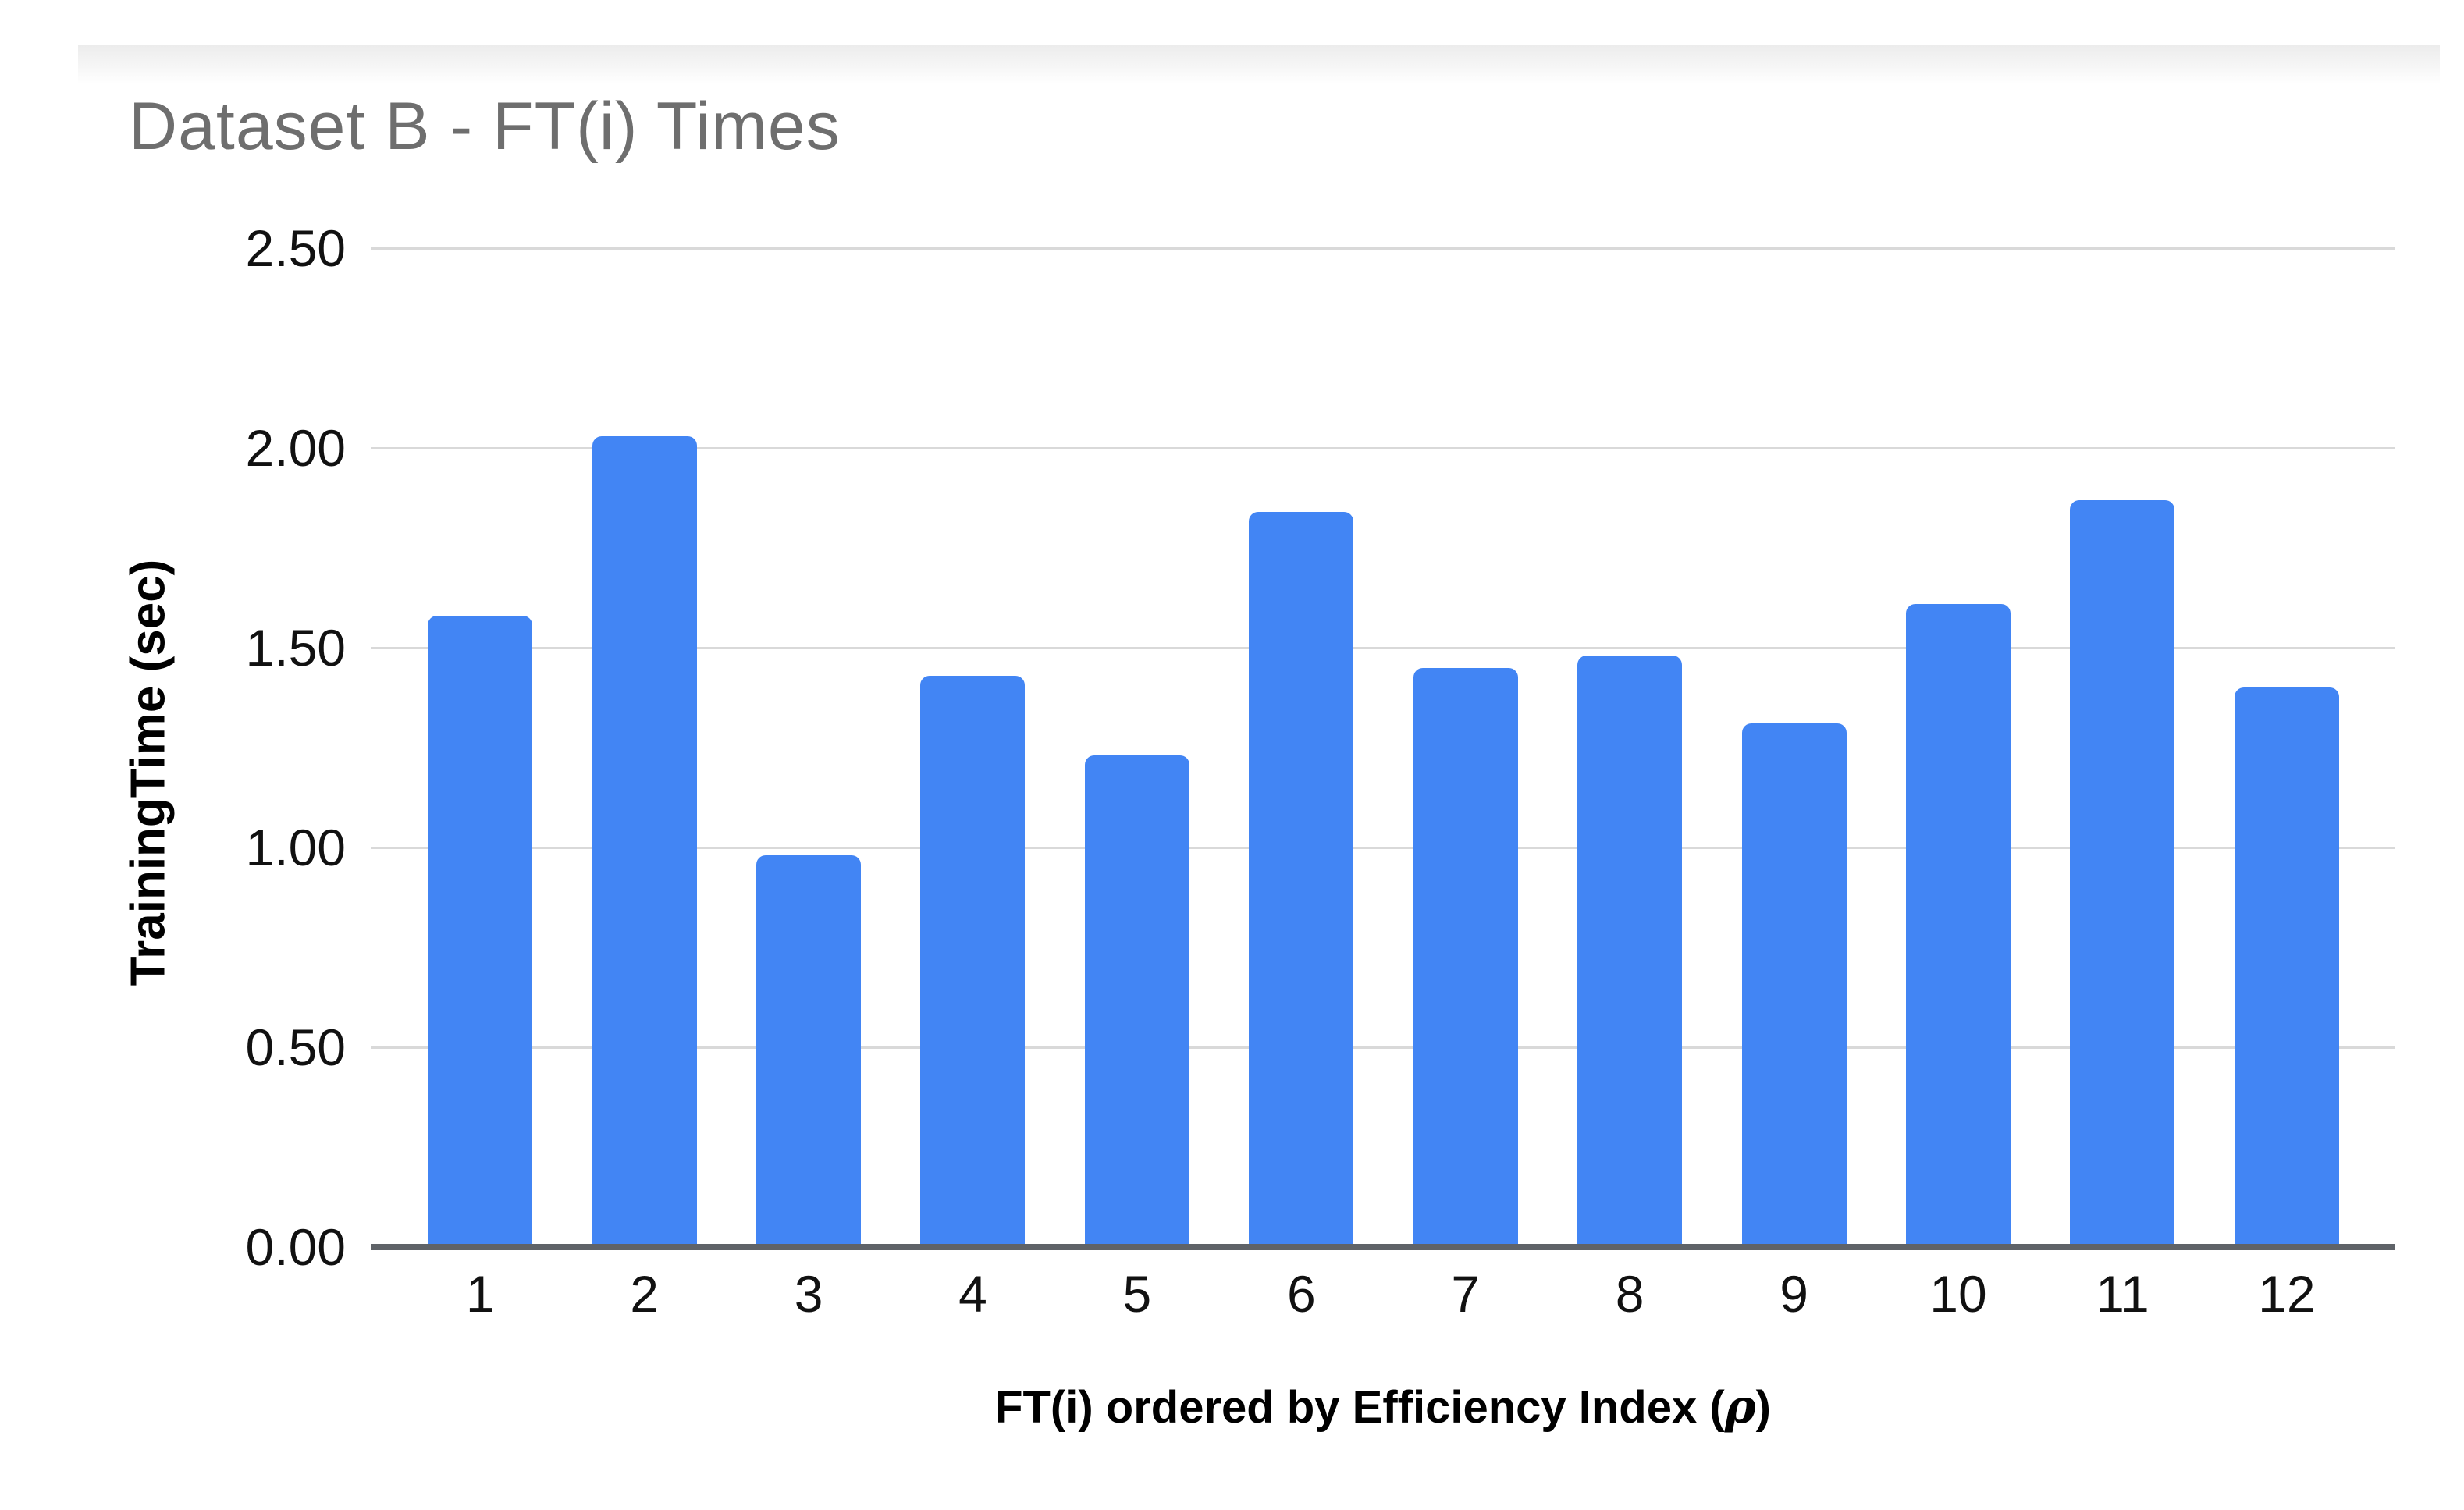  What do you see at coordinates (295, 847) in the screenshot?
I see `y-tick-label: 1.00` at bounding box center [295, 847].